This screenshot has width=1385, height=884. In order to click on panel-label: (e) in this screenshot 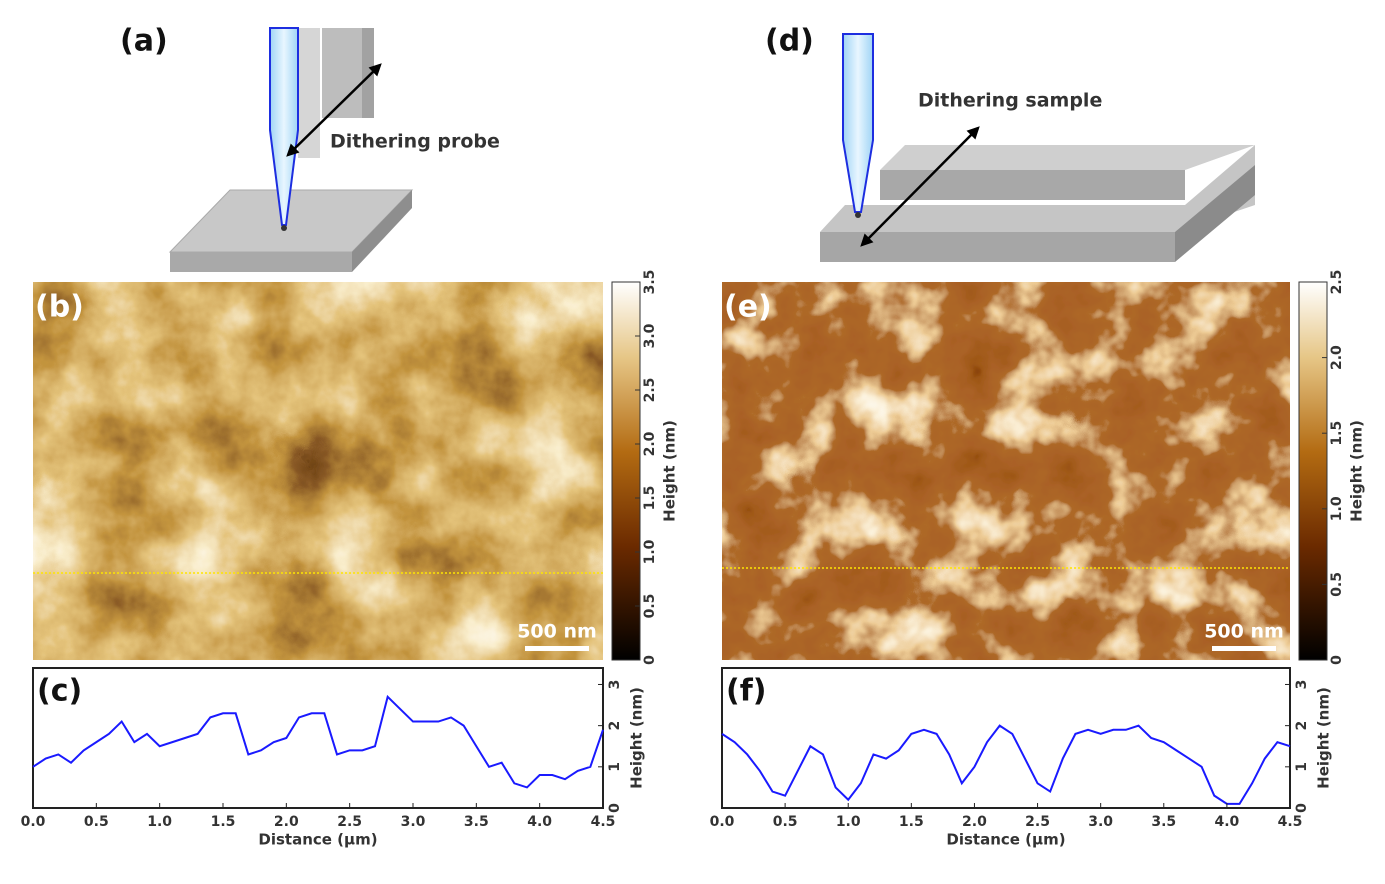, I will do `click(748, 307)`.